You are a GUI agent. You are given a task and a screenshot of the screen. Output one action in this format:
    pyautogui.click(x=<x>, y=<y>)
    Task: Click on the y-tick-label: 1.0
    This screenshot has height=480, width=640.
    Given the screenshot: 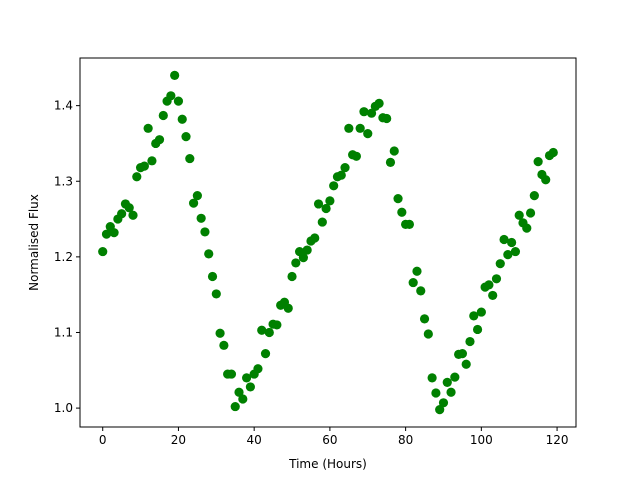 What is the action you would take?
    pyautogui.click(x=63, y=408)
    